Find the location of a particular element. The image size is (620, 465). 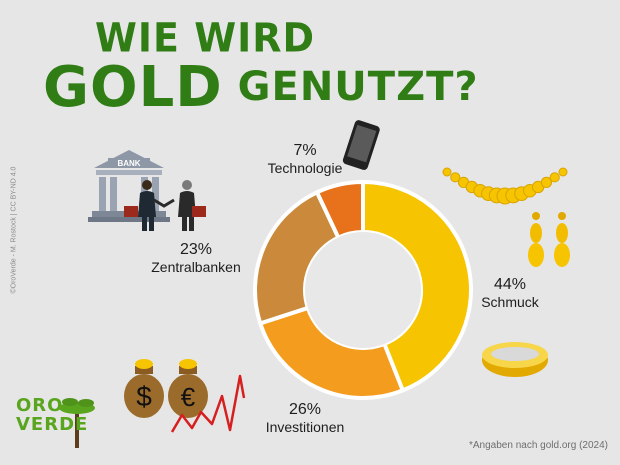

logo-verde: VERDE is located at coordinates (52, 424).